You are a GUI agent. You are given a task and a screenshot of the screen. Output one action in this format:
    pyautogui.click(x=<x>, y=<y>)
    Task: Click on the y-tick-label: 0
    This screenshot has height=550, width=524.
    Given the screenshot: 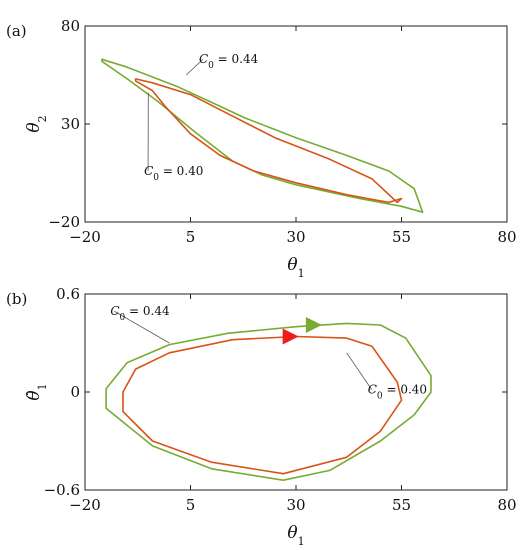 What is the action you would take?
    pyautogui.click(x=75, y=392)
    